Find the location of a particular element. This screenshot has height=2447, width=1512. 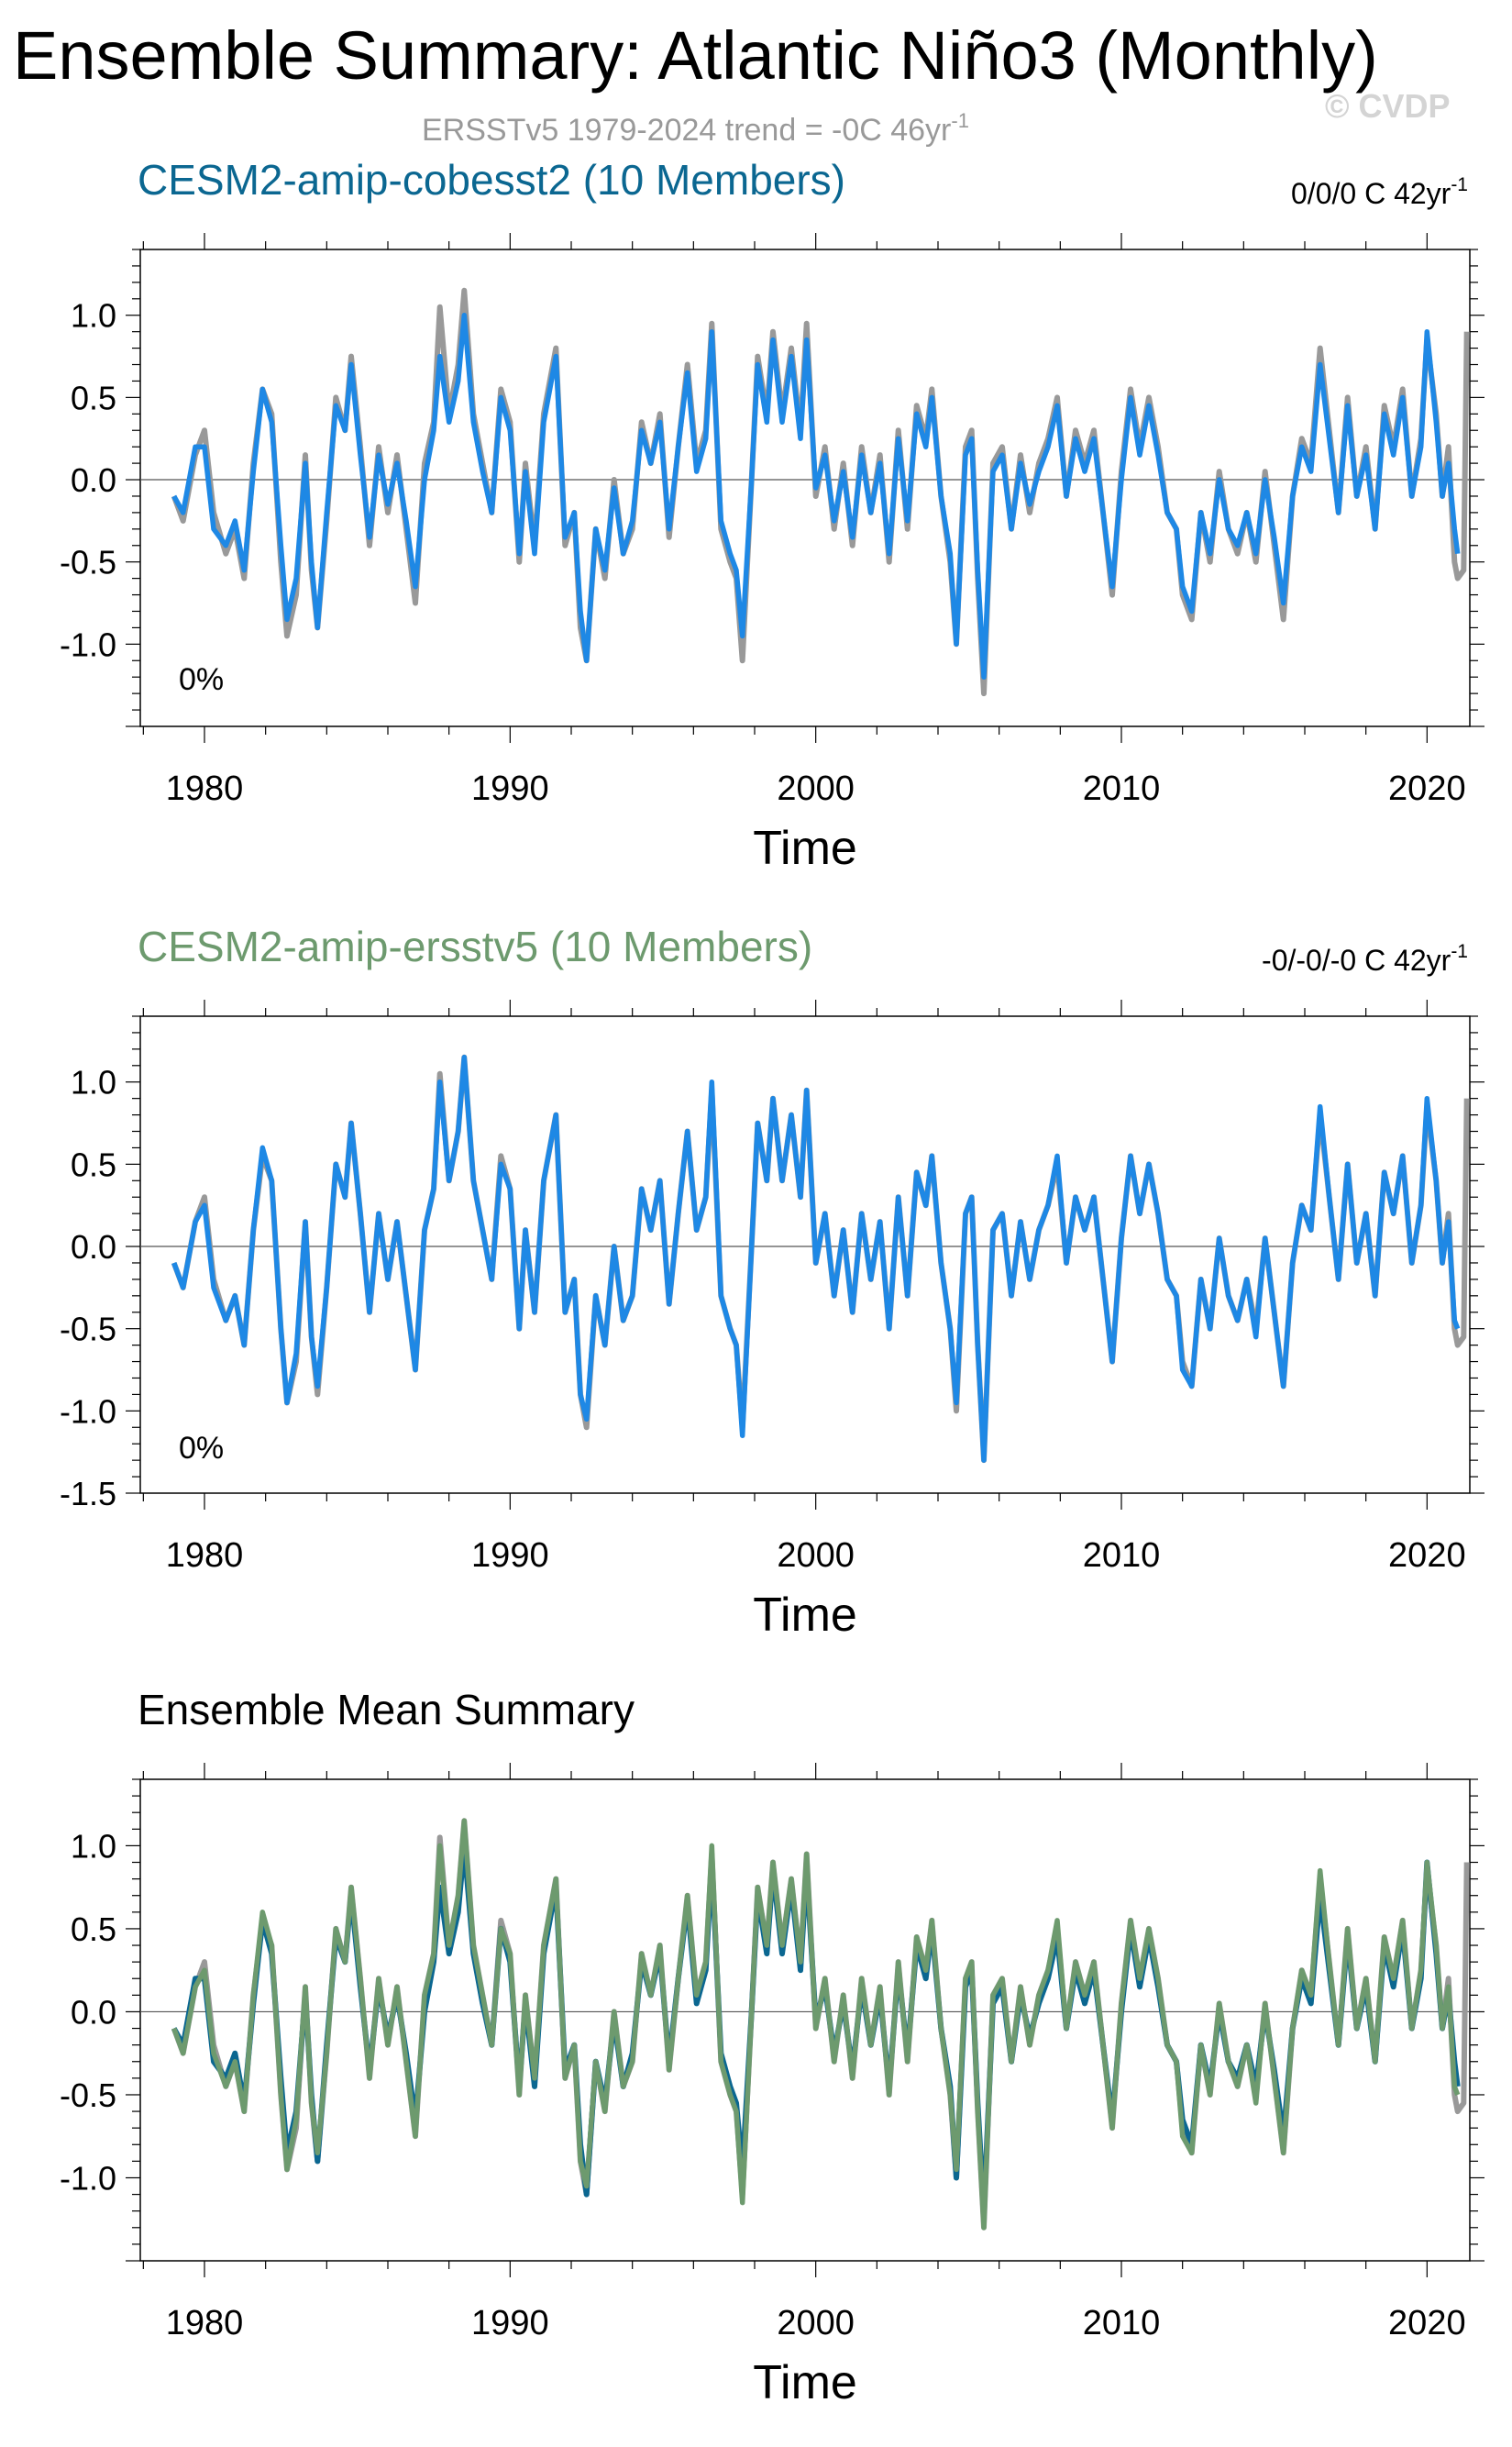

panel-1-title: CESM2-amip-cobesst2 (10 Members) is located at coordinates (491, 180).